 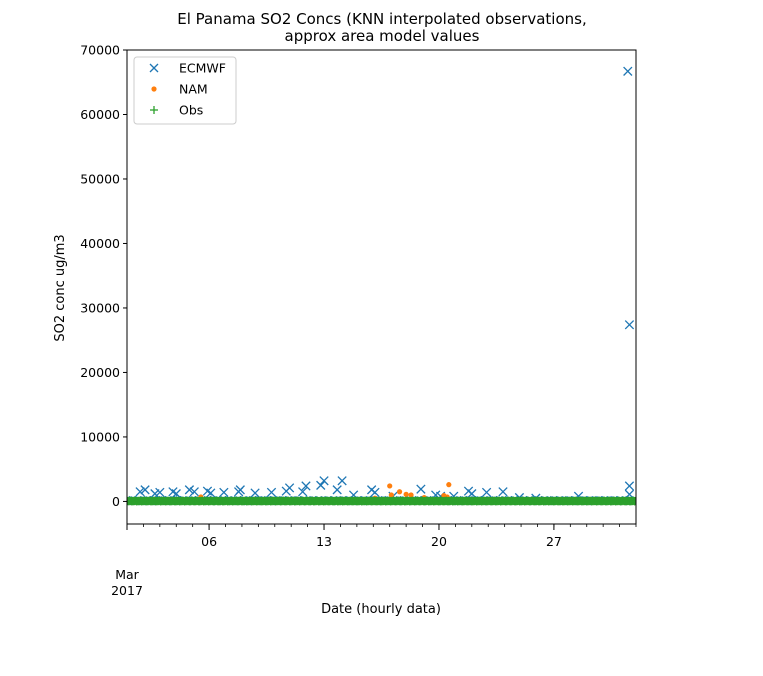 I want to click on legend-marker-obs, so click(x=154, y=110).